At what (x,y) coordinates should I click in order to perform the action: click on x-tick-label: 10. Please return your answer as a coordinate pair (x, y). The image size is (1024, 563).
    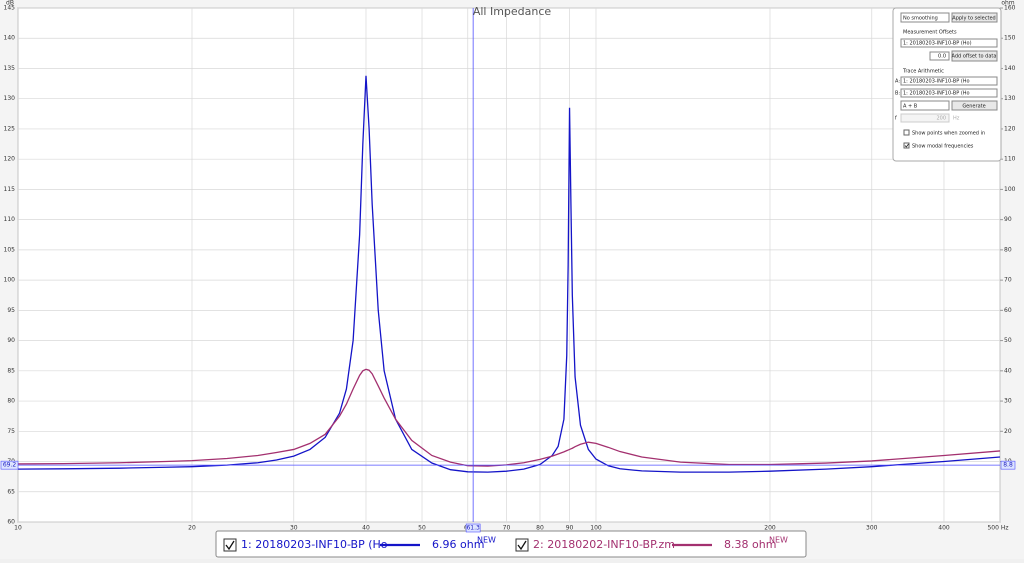
    Looking at the image, I should click on (18, 528).